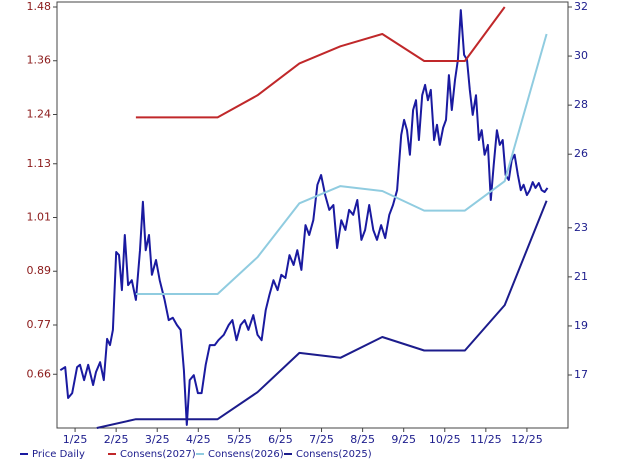 Image resolution: width=620 pixels, height=462 pixels. I want to click on y2-tick-label: 28, so click(581, 104).